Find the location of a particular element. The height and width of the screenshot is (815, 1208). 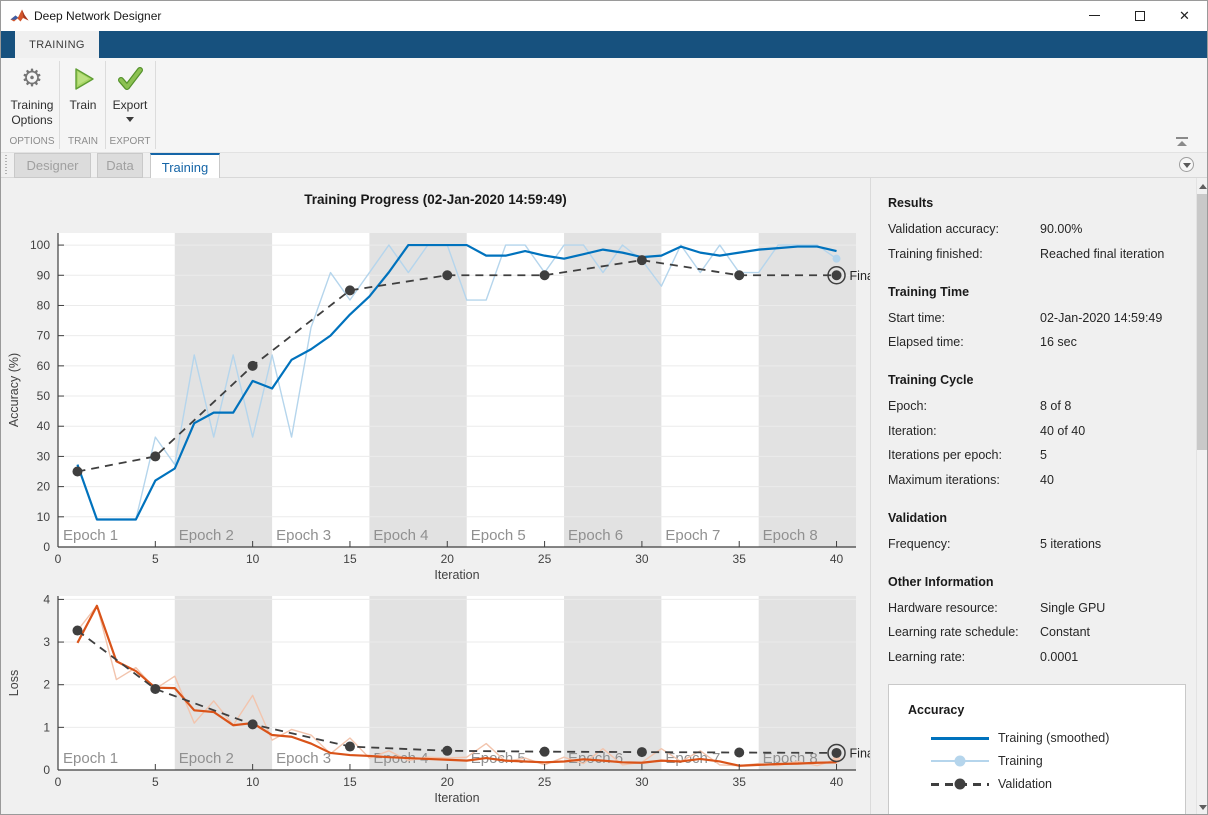

panel-actions-button is located at coordinates (1186, 164).